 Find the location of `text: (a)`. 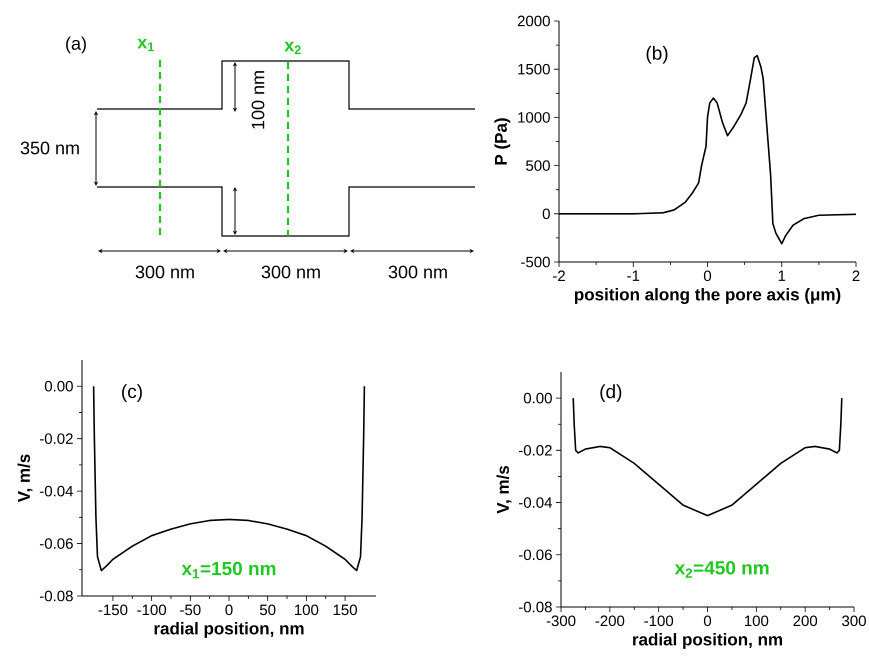

text: (a) is located at coordinates (76, 45).